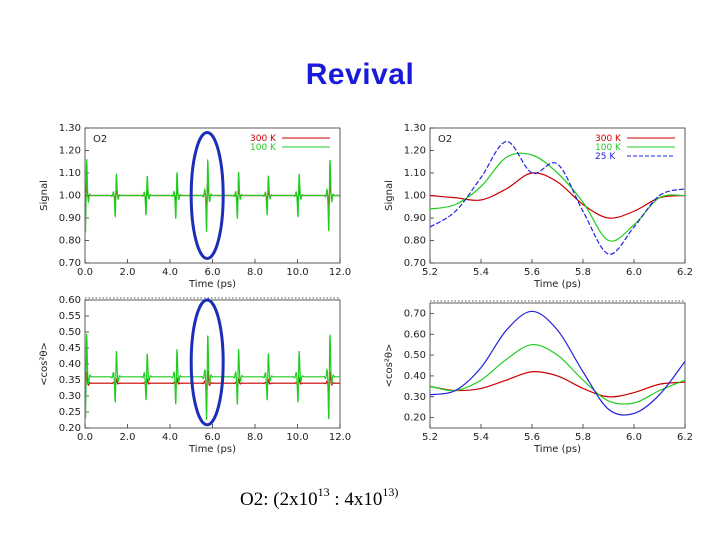  I want to click on caption-exponent-1: 13, so click(323, 492).